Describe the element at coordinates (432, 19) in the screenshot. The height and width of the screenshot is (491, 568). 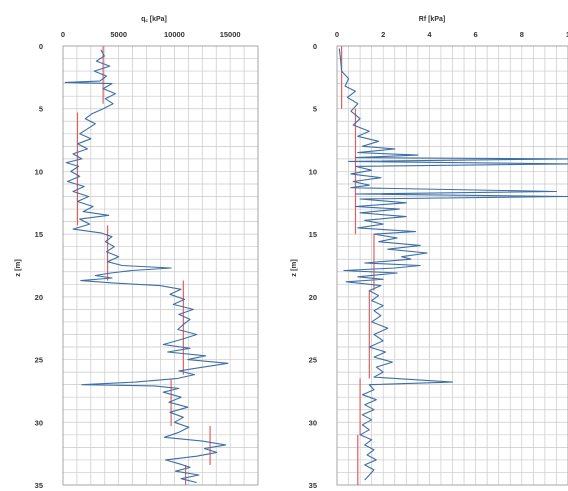
I see `friction-title: Rf [kPa]` at that location.